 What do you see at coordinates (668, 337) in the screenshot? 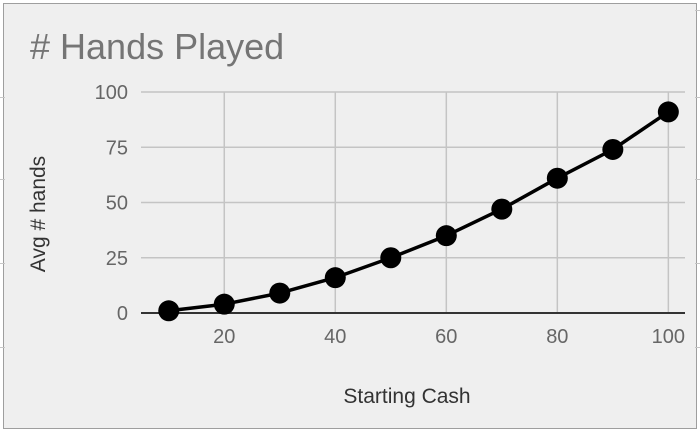
I see `x-tick-label: 100` at bounding box center [668, 337].